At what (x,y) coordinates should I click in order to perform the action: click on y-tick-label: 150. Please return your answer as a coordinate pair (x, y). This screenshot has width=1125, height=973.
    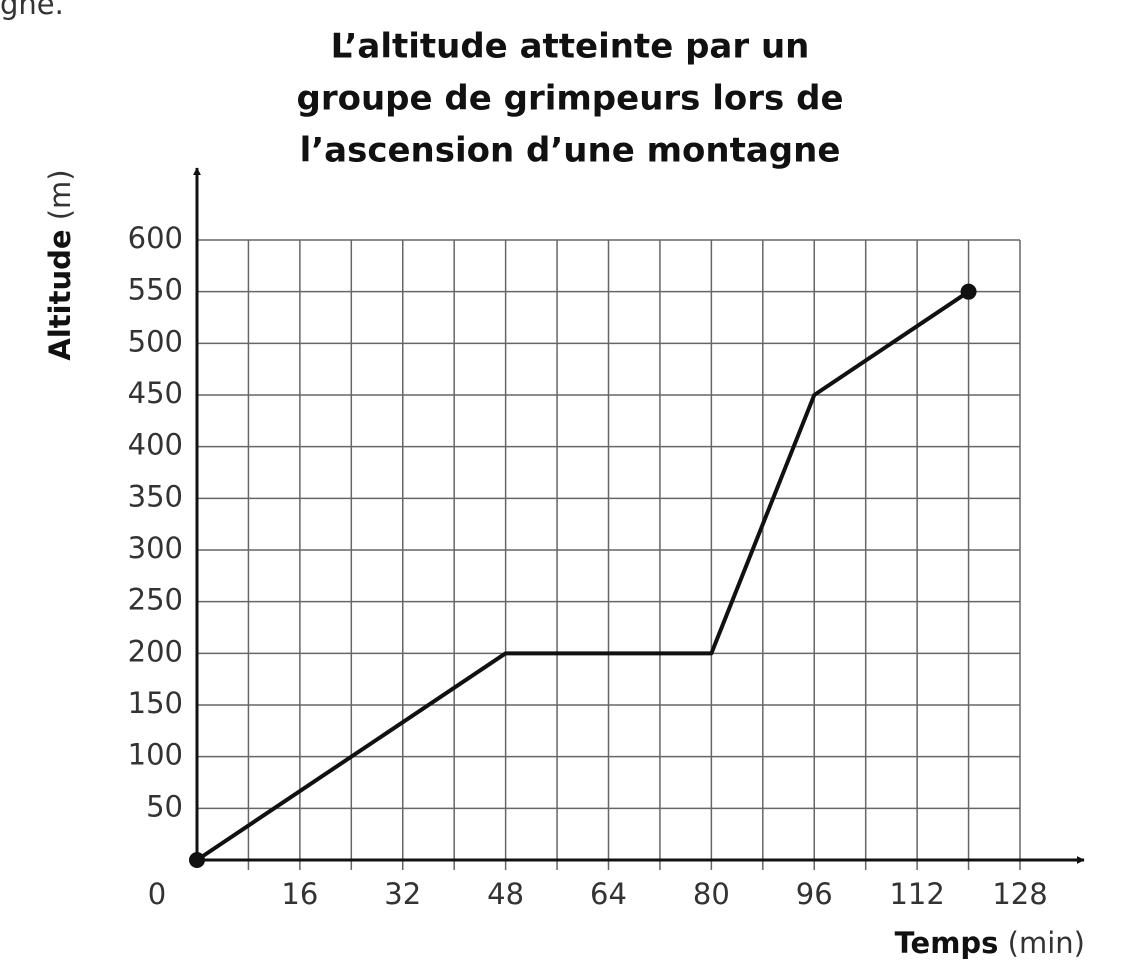
    Looking at the image, I should click on (155, 703).